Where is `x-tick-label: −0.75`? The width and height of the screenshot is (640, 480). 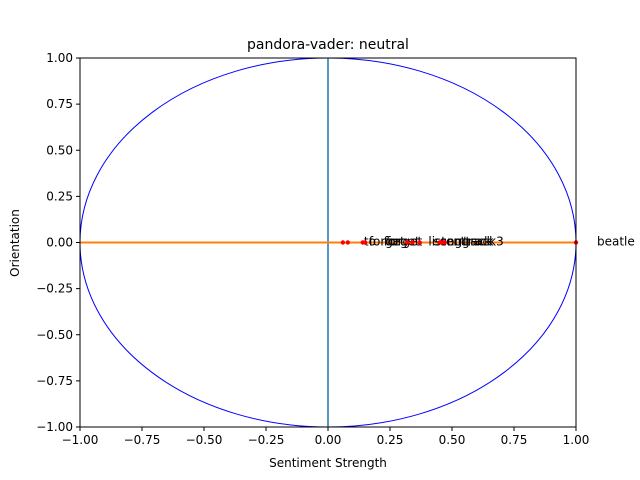 x-tick-label: −0.75 is located at coordinates (142, 440).